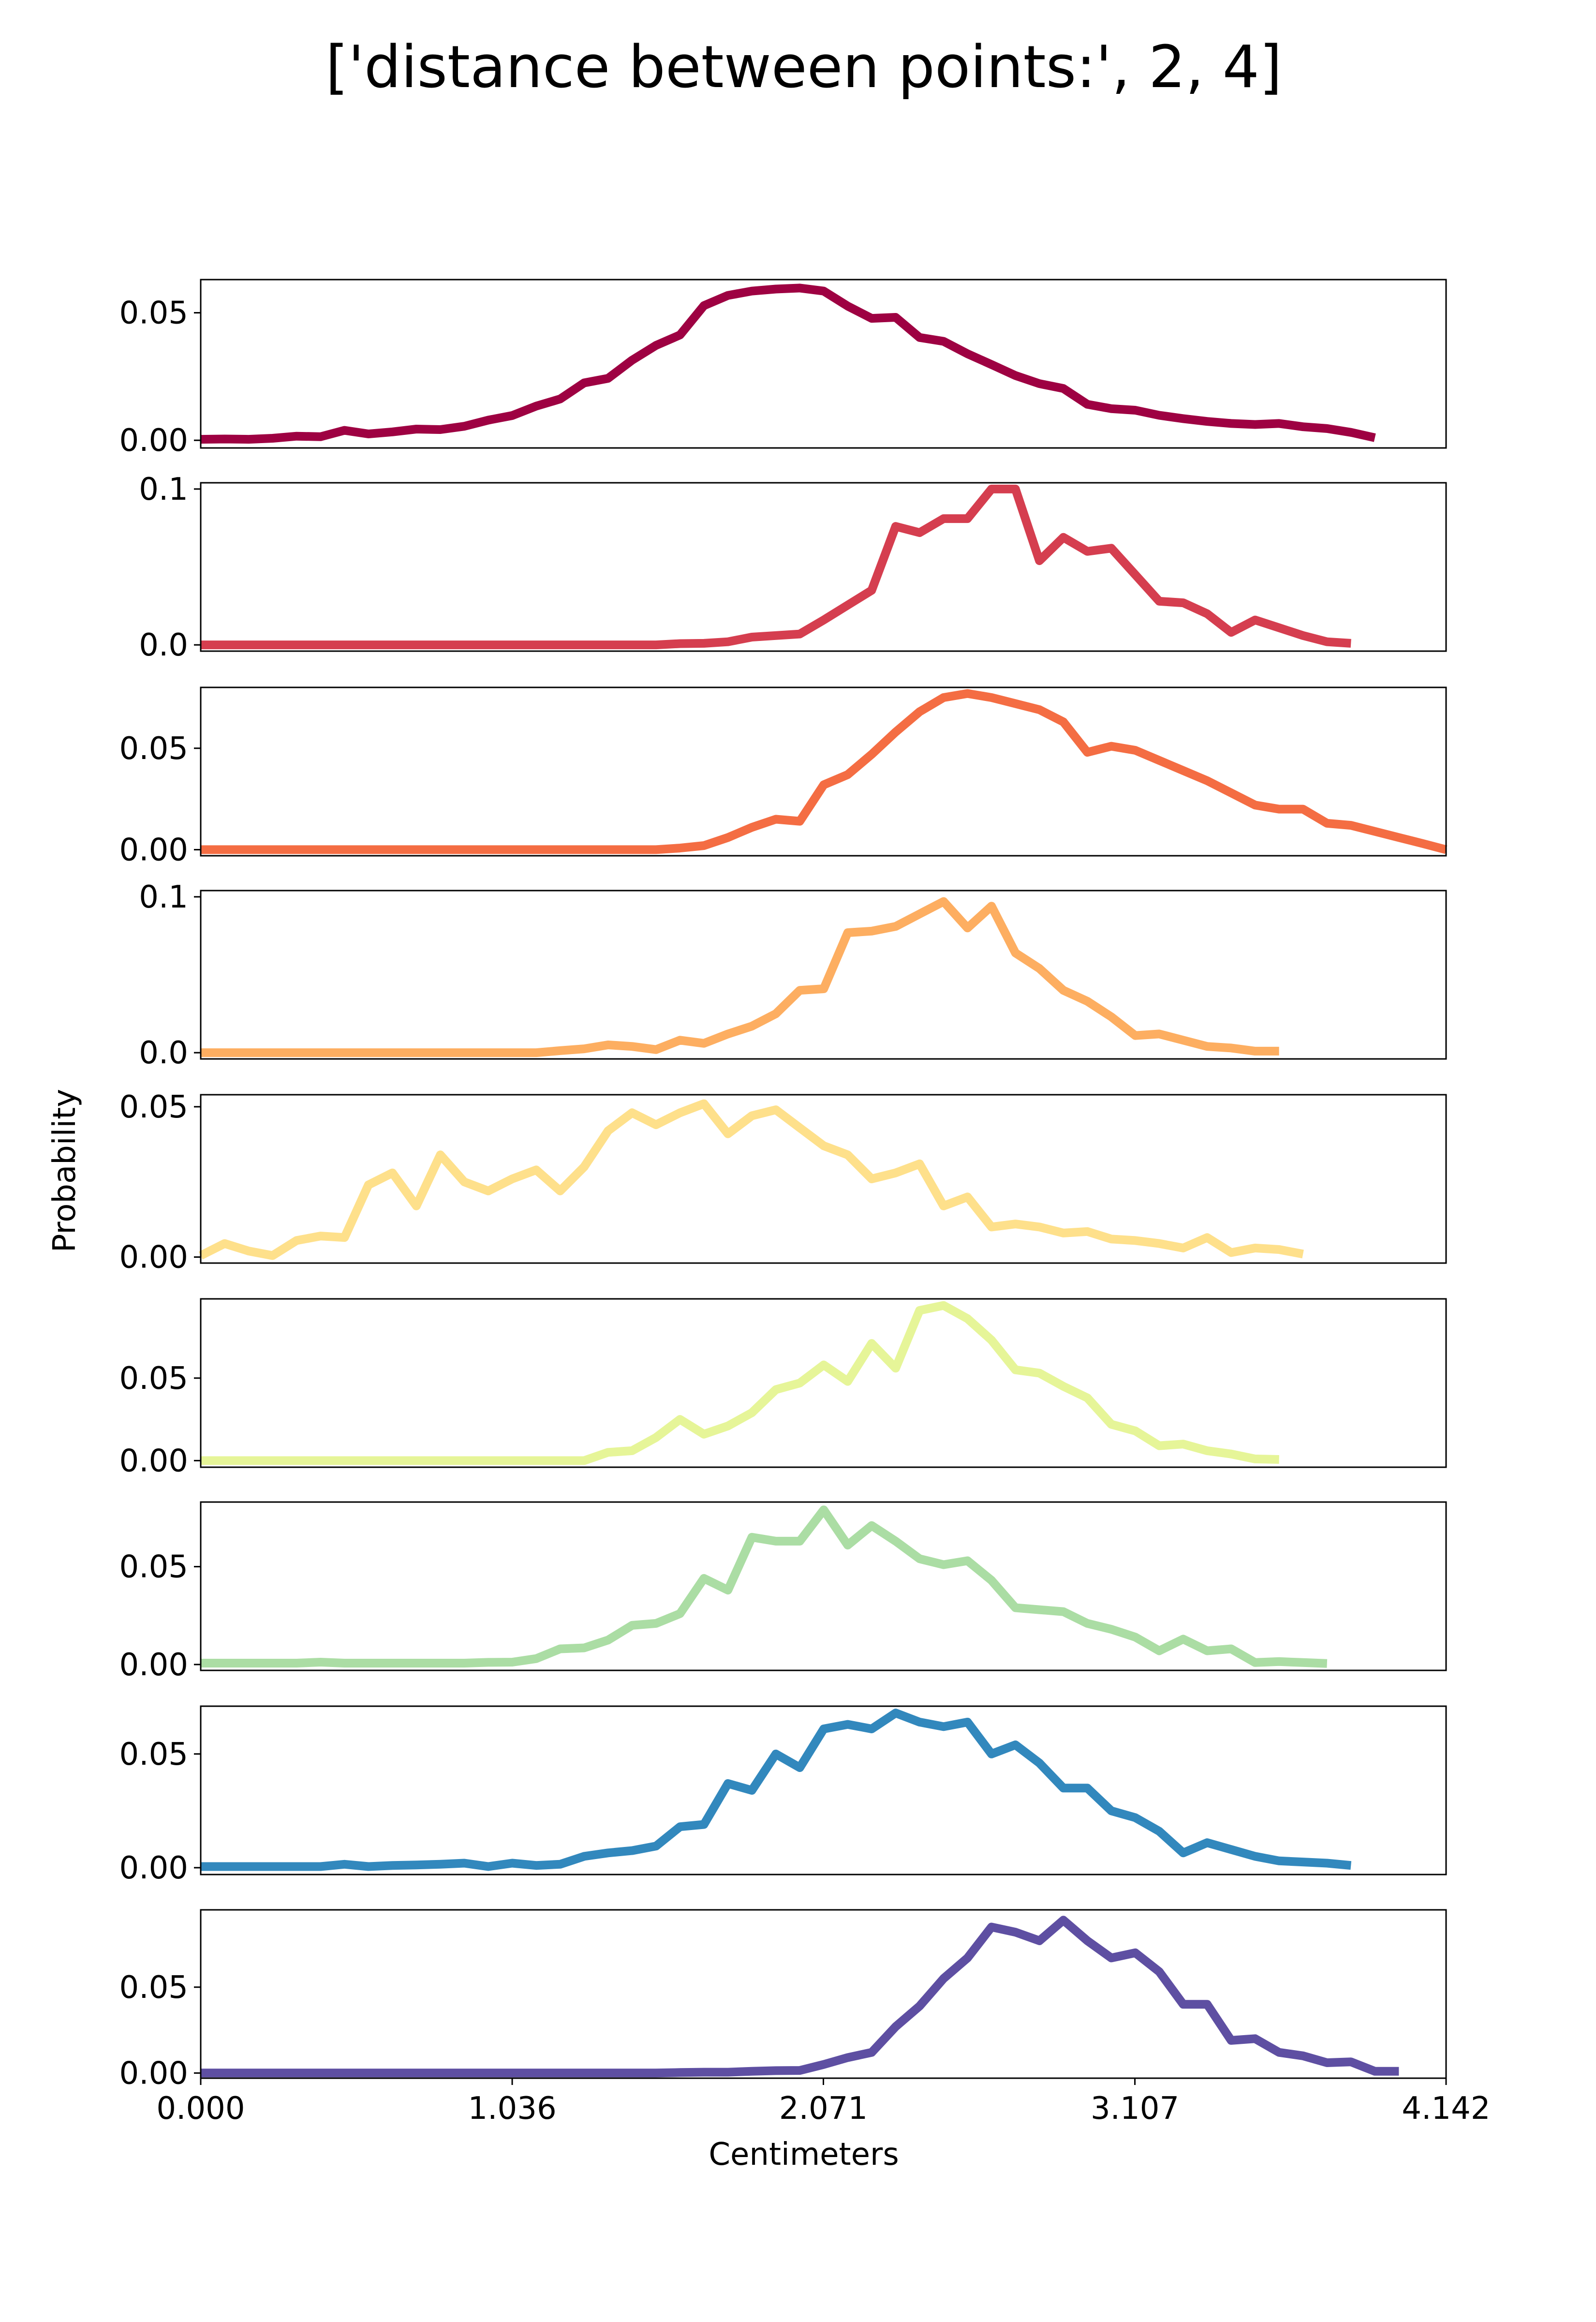 The width and height of the screenshot is (1596, 2322). What do you see at coordinates (1446, 2109) in the screenshot?
I see `x-tick-label: 4.142` at bounding box center [1446, 2109].